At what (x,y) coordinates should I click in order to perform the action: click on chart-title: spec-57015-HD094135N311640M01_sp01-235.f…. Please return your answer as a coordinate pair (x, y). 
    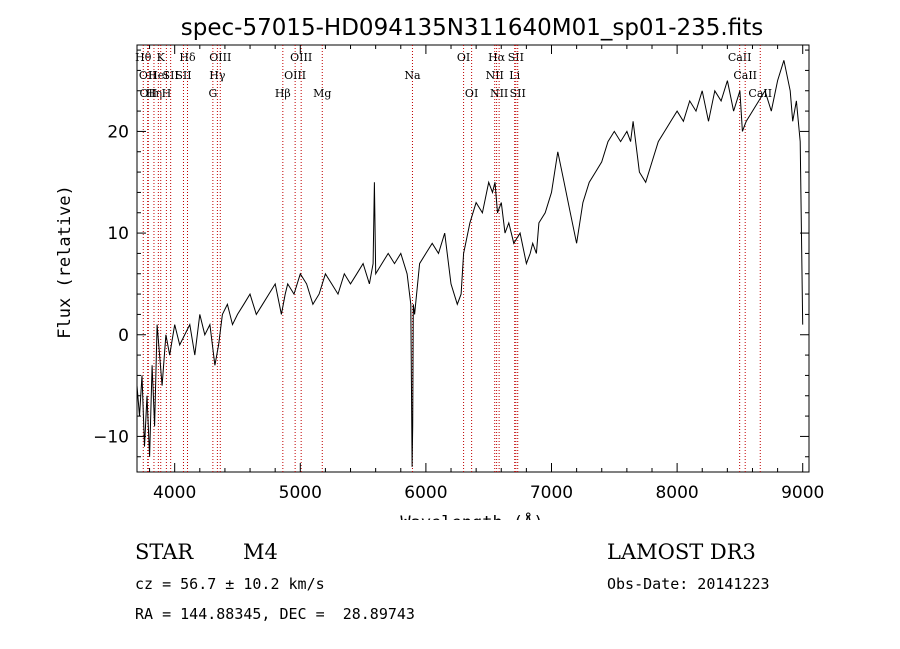
    Looking at the image, I should click on (472, 28).